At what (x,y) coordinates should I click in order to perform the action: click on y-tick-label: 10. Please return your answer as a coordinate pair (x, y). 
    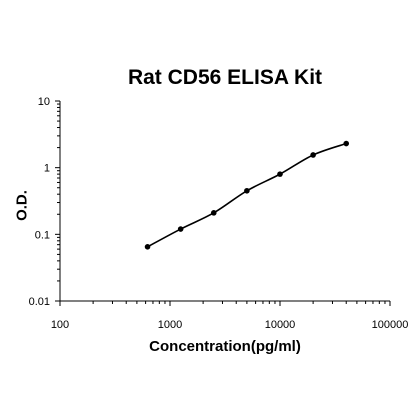
    Looking at the image, I should click on (44, 102).